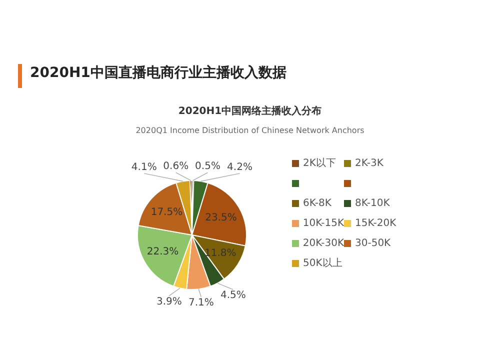  What do you see at coordinates (166, 212) in the screenshot?
I see `data-label: 17.5%` at bounding box center [166, 212].